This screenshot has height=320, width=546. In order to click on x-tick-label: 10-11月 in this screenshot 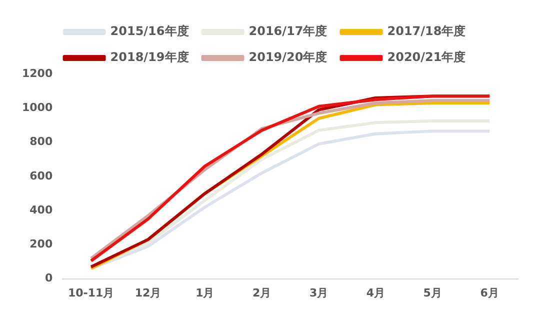, I will do `click(91, 293)`.